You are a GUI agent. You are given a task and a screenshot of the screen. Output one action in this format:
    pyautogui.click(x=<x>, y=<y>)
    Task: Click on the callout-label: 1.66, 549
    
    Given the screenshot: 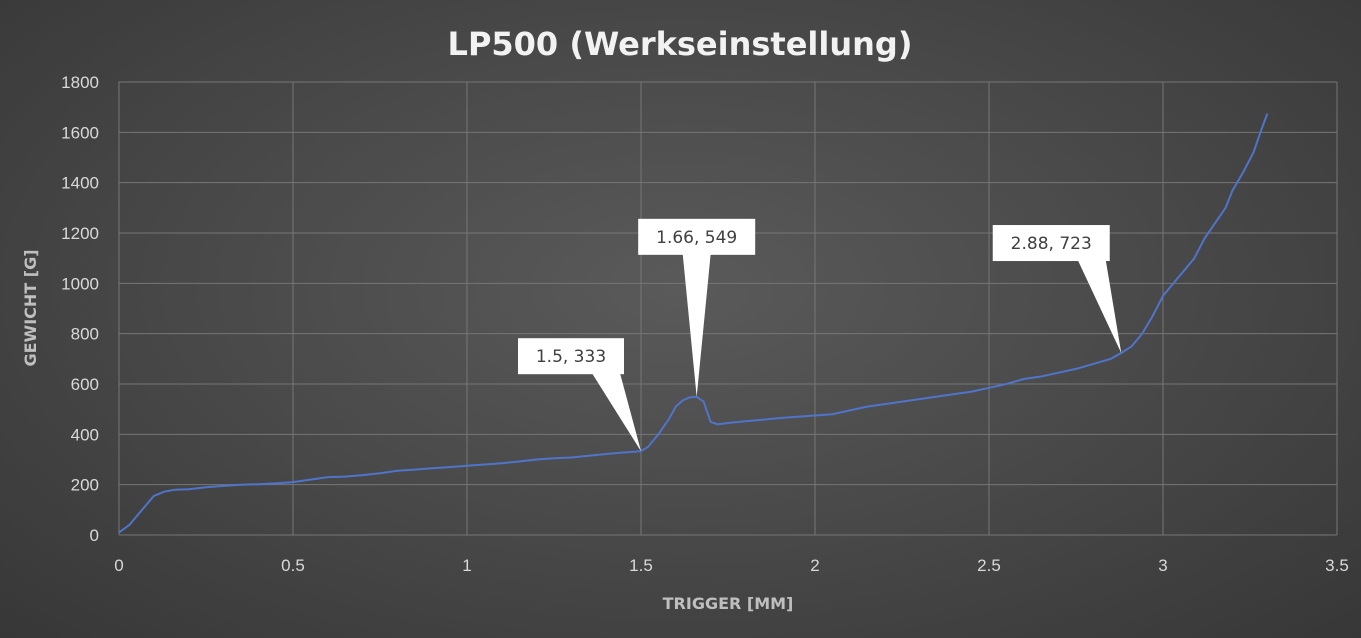 What is the action you would take?
    pyautogui.click(x=696, y=238)
    